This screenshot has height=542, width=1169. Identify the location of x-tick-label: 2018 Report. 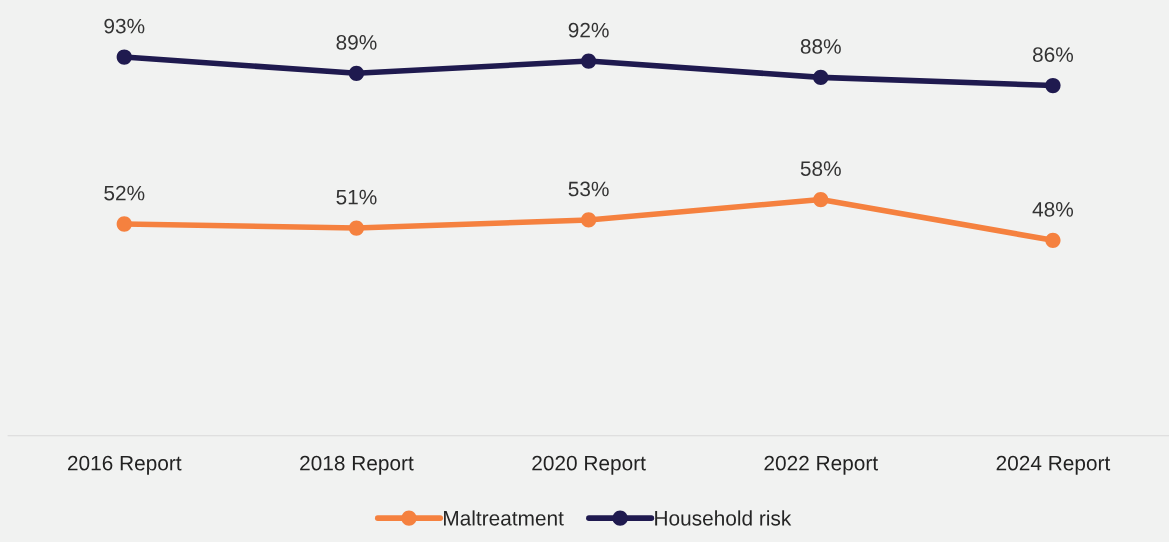
(357, 465).